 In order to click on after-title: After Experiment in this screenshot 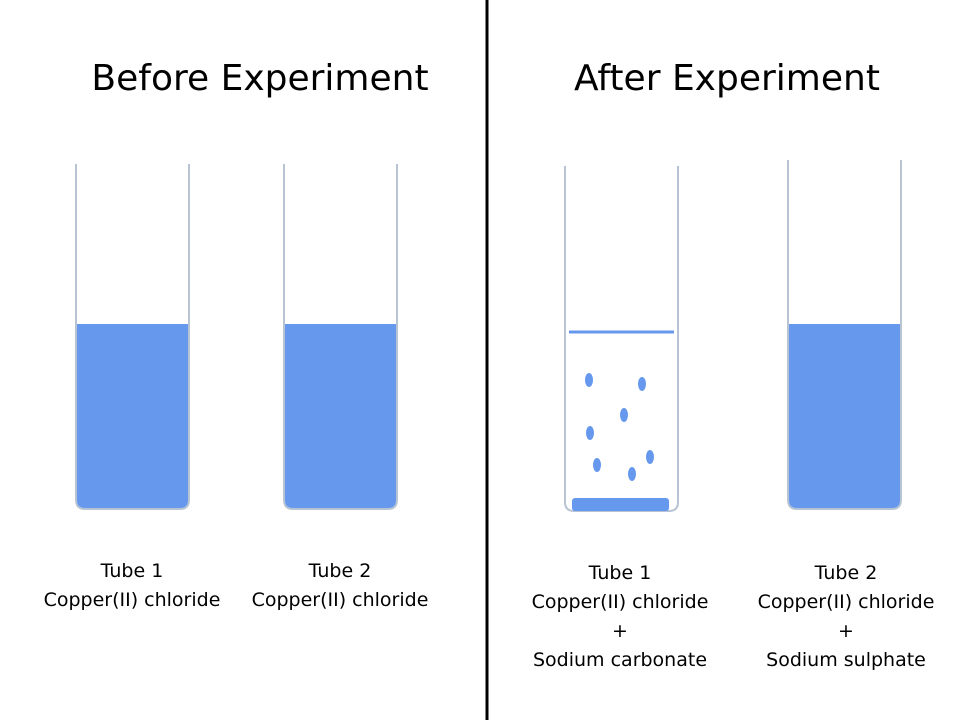, I will do `click(727, 78)`.